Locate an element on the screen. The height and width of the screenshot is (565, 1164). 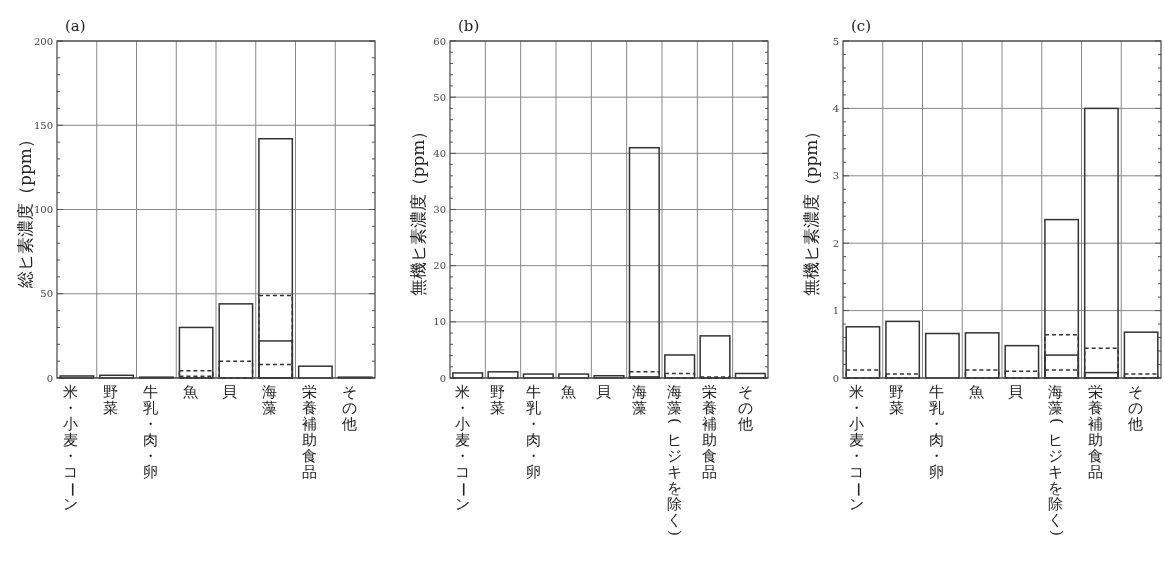
y-tick-label: 10 is located at coordinates (439, 322).